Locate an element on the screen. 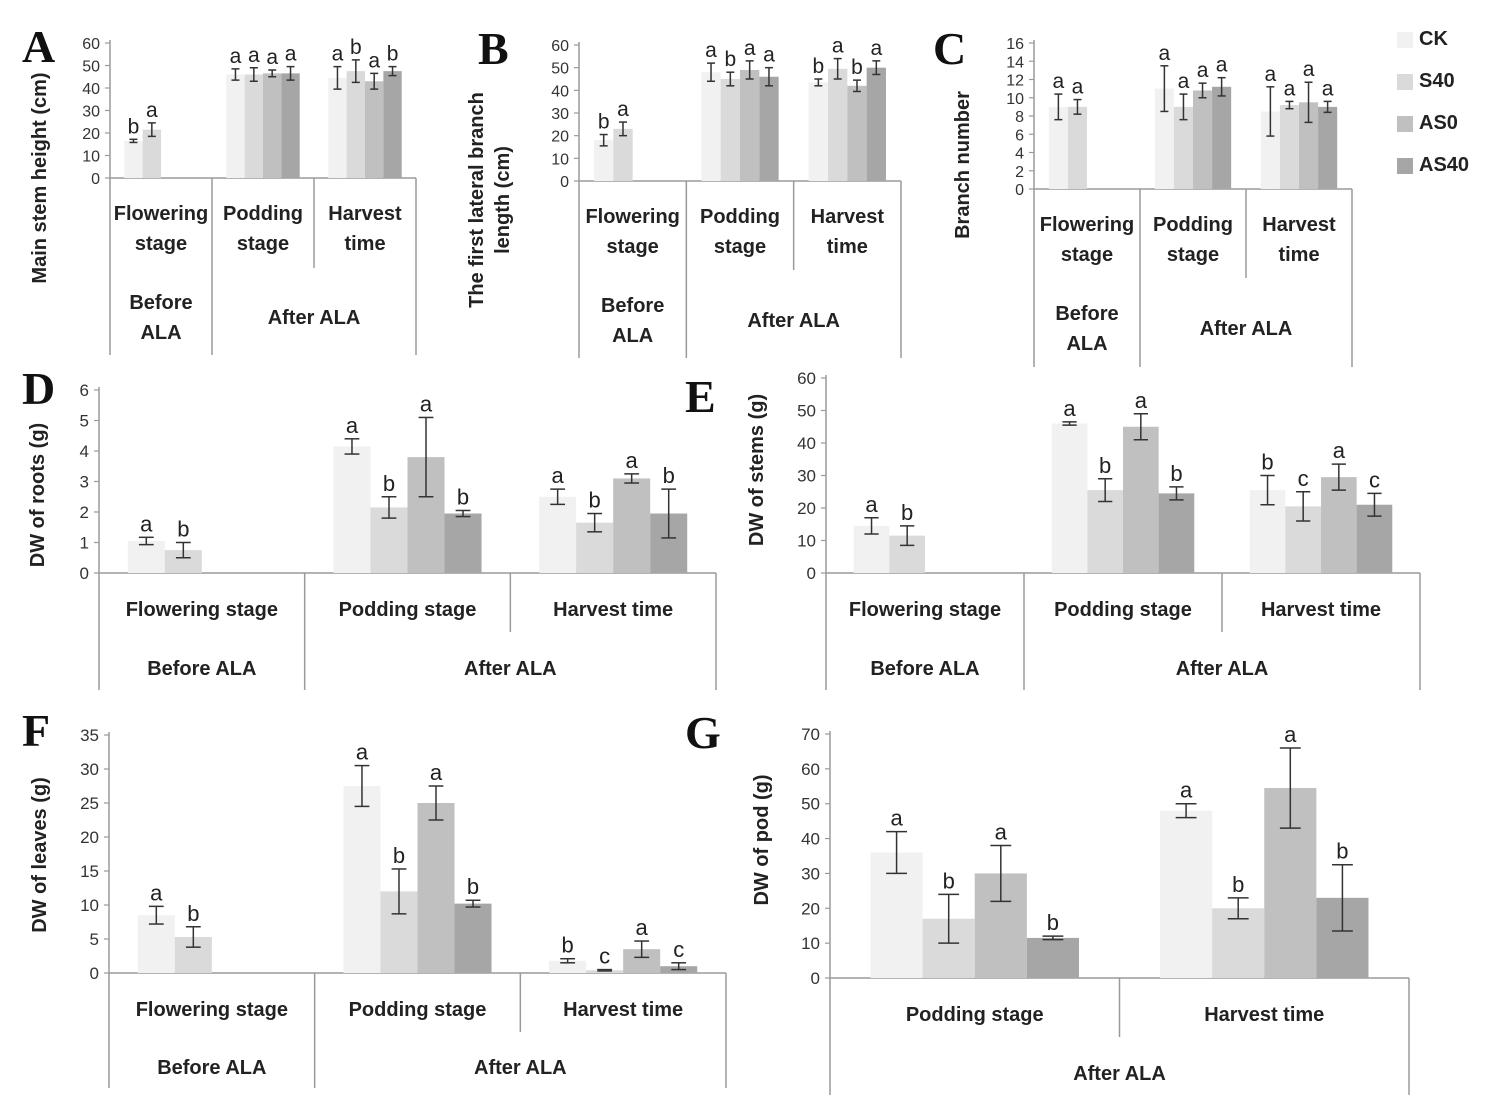 The image size is (1487, 1117). panel-letter: F is located at coordinates (36, 730).